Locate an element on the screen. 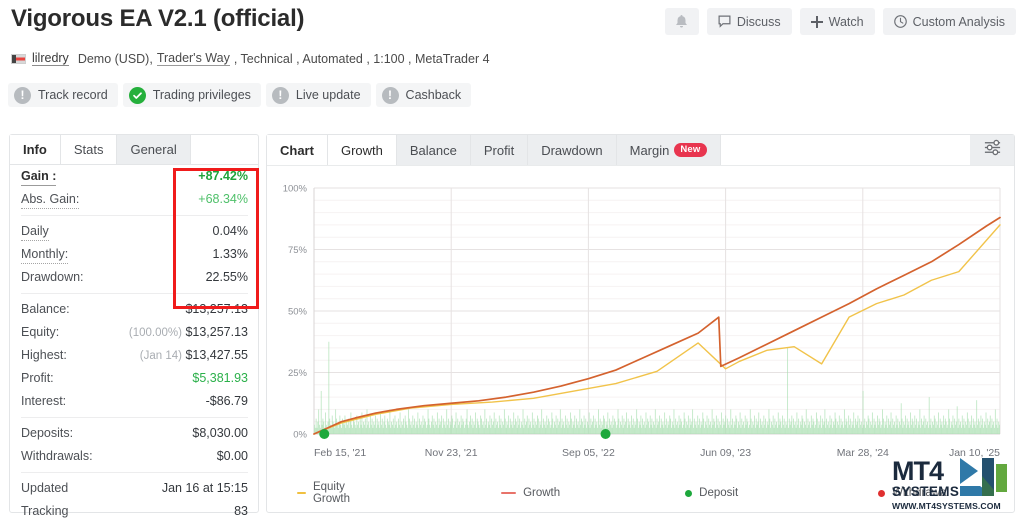  badge-label: Trading privileges is located at coordinates (201, 95).